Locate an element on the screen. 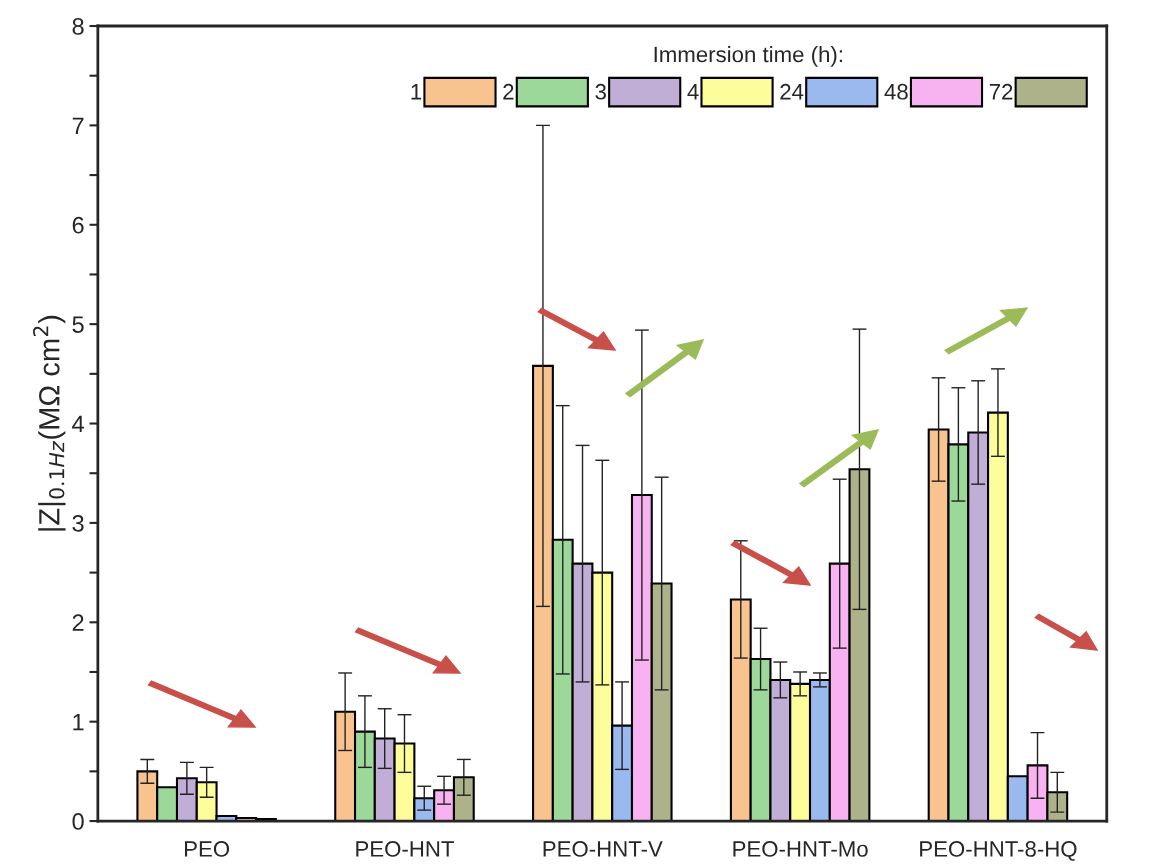  legend-label: 3 is located at coordinates (600, 91).